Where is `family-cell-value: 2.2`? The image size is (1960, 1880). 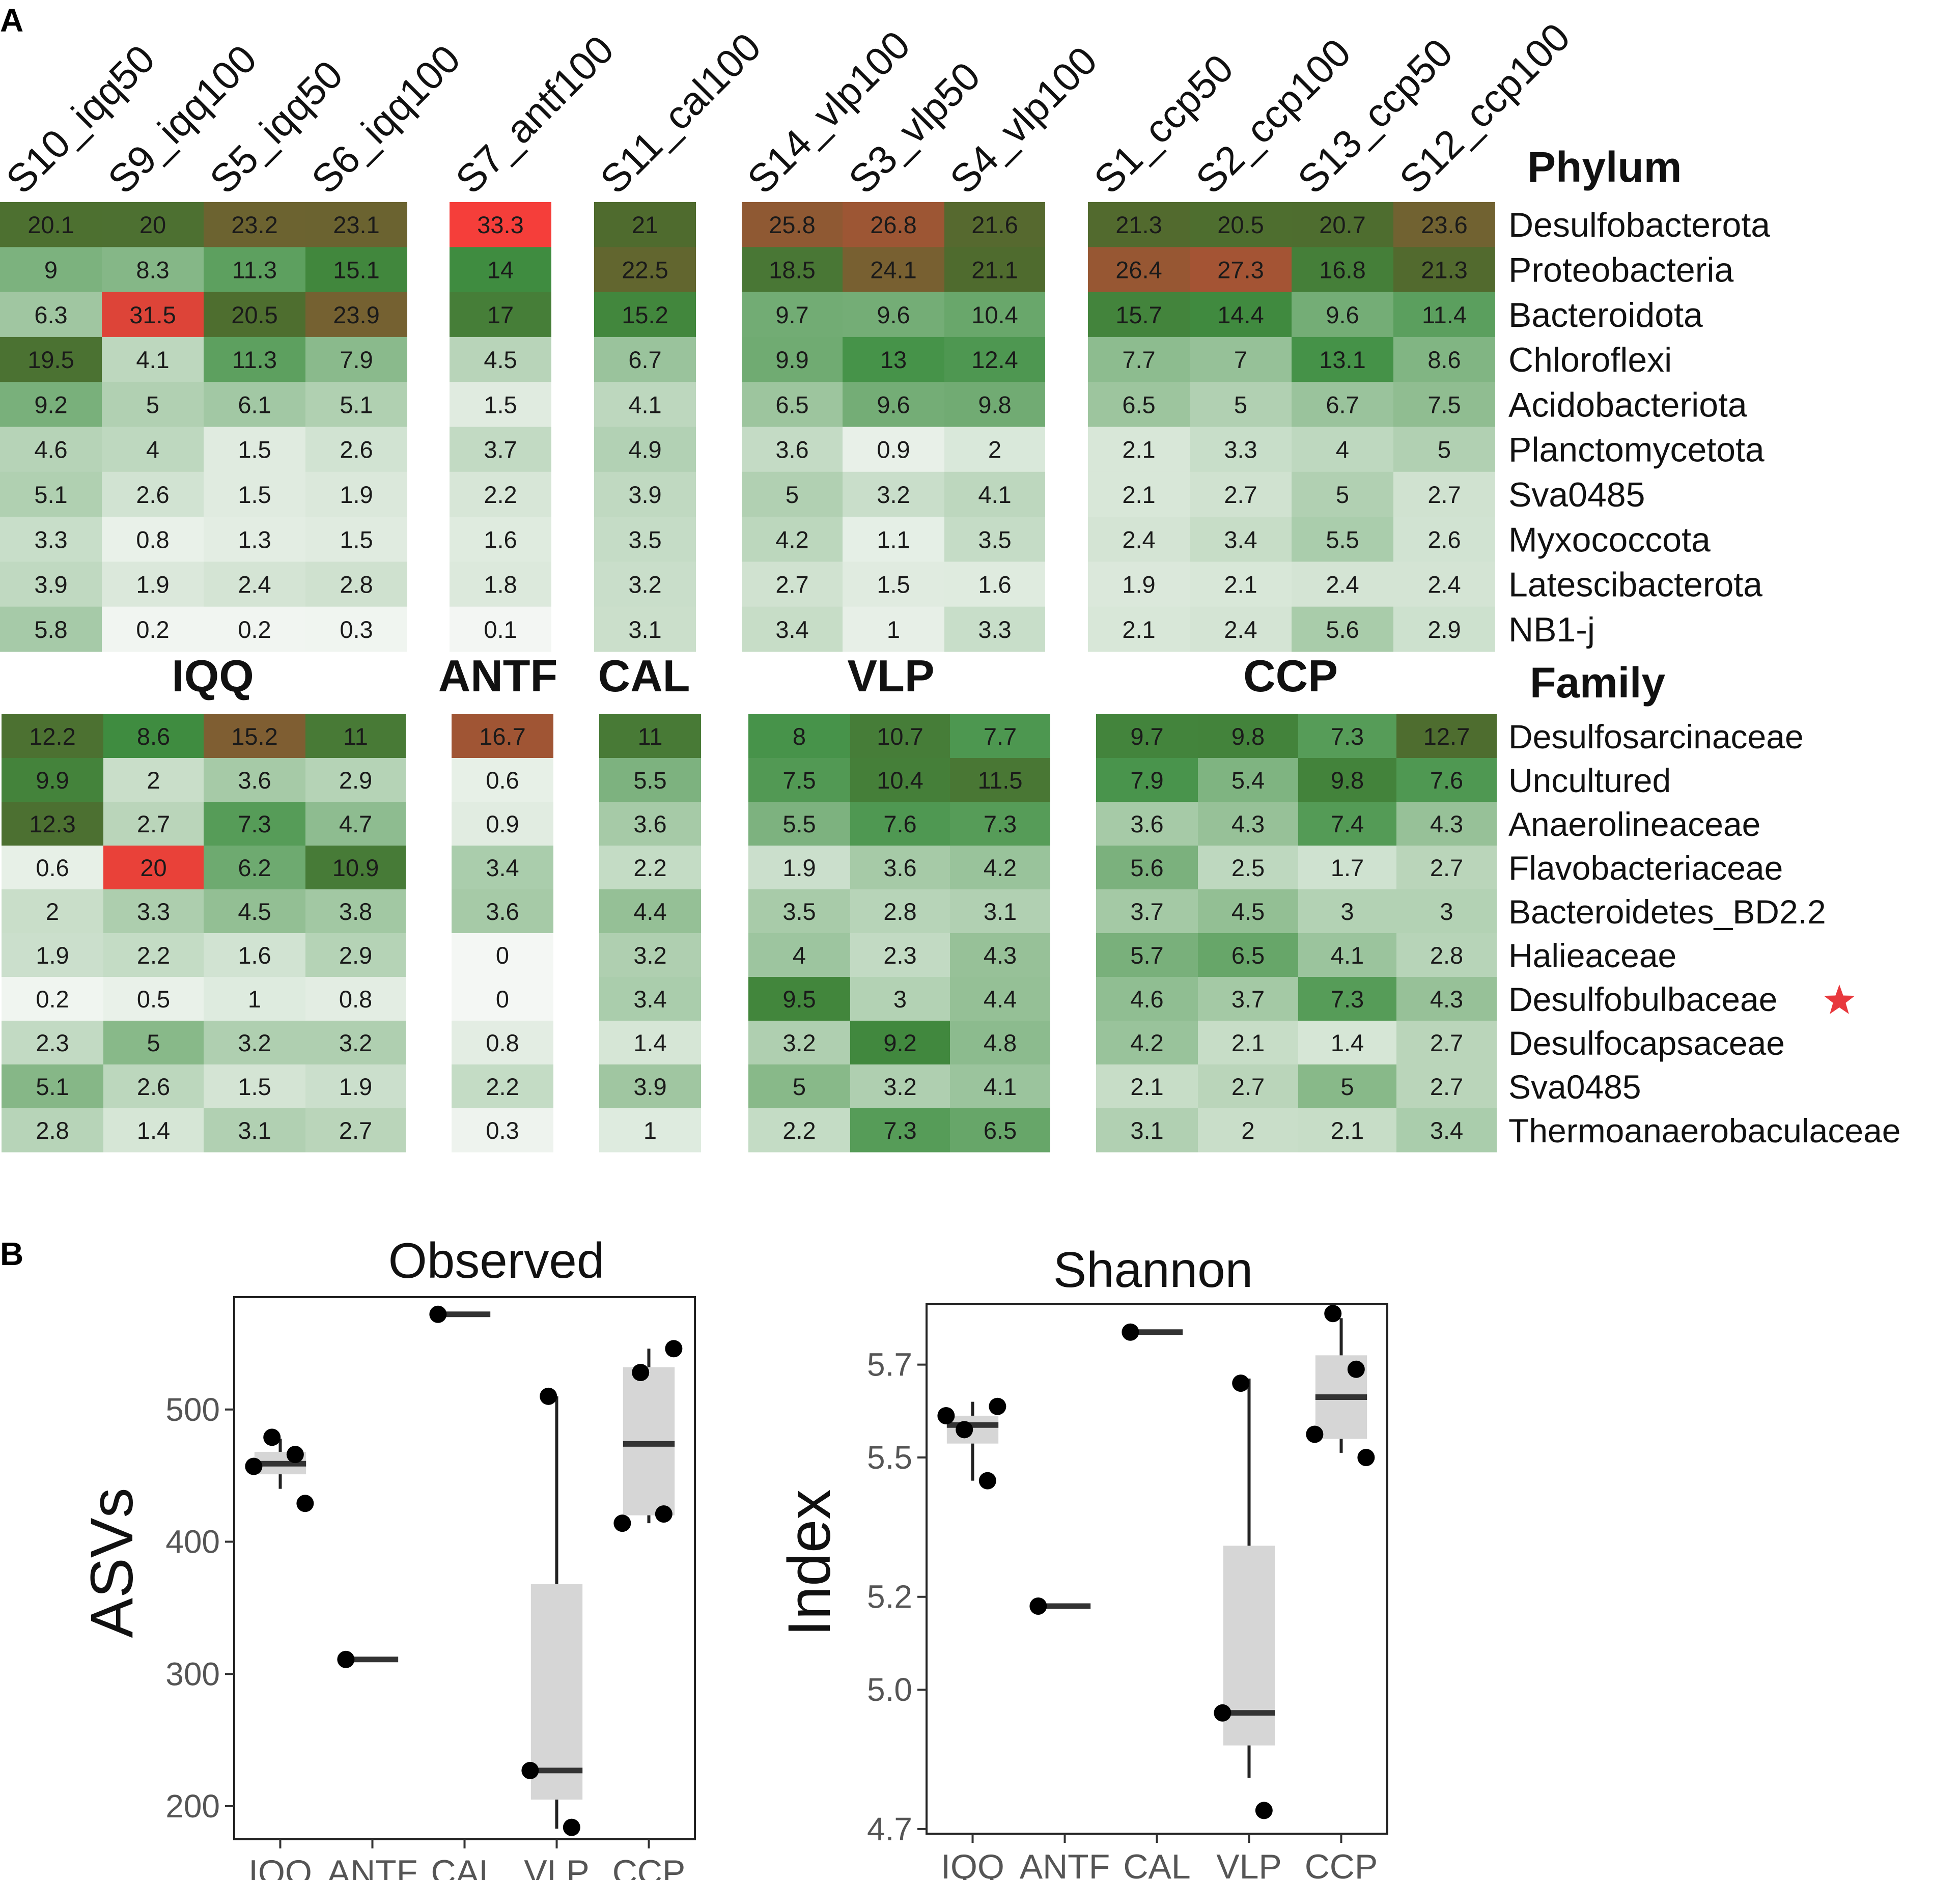 family-cell-value: 2.2 is located at coordinates (799, 1131).